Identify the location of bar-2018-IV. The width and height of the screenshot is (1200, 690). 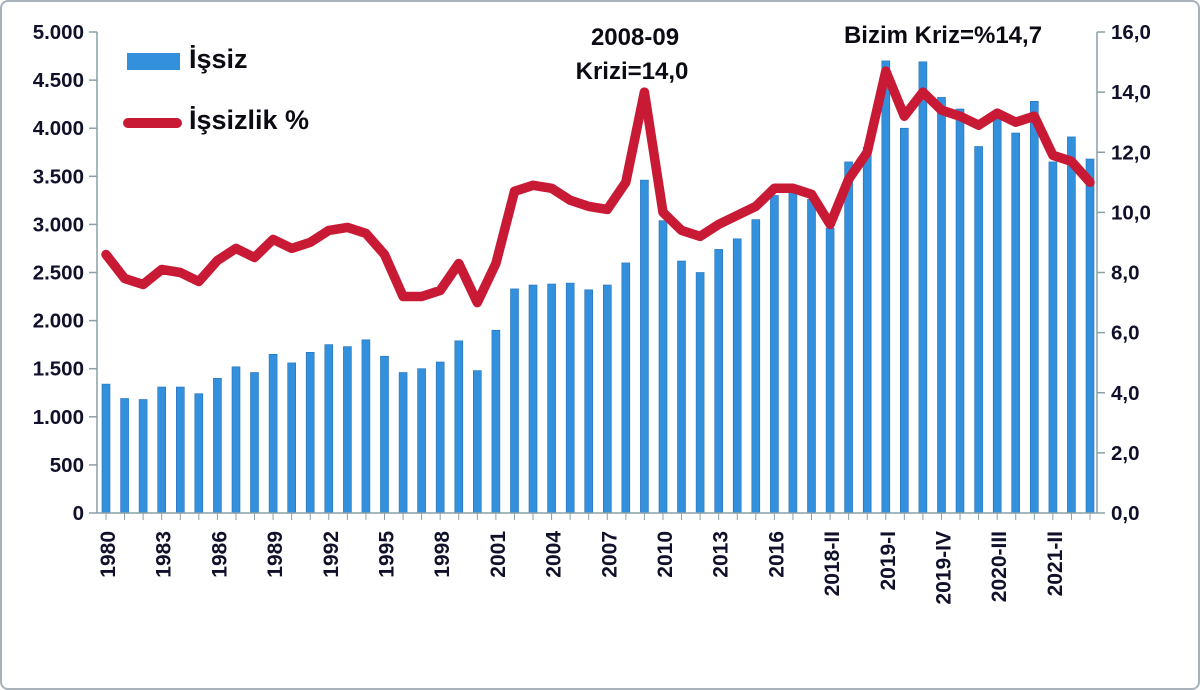
(867, 330).